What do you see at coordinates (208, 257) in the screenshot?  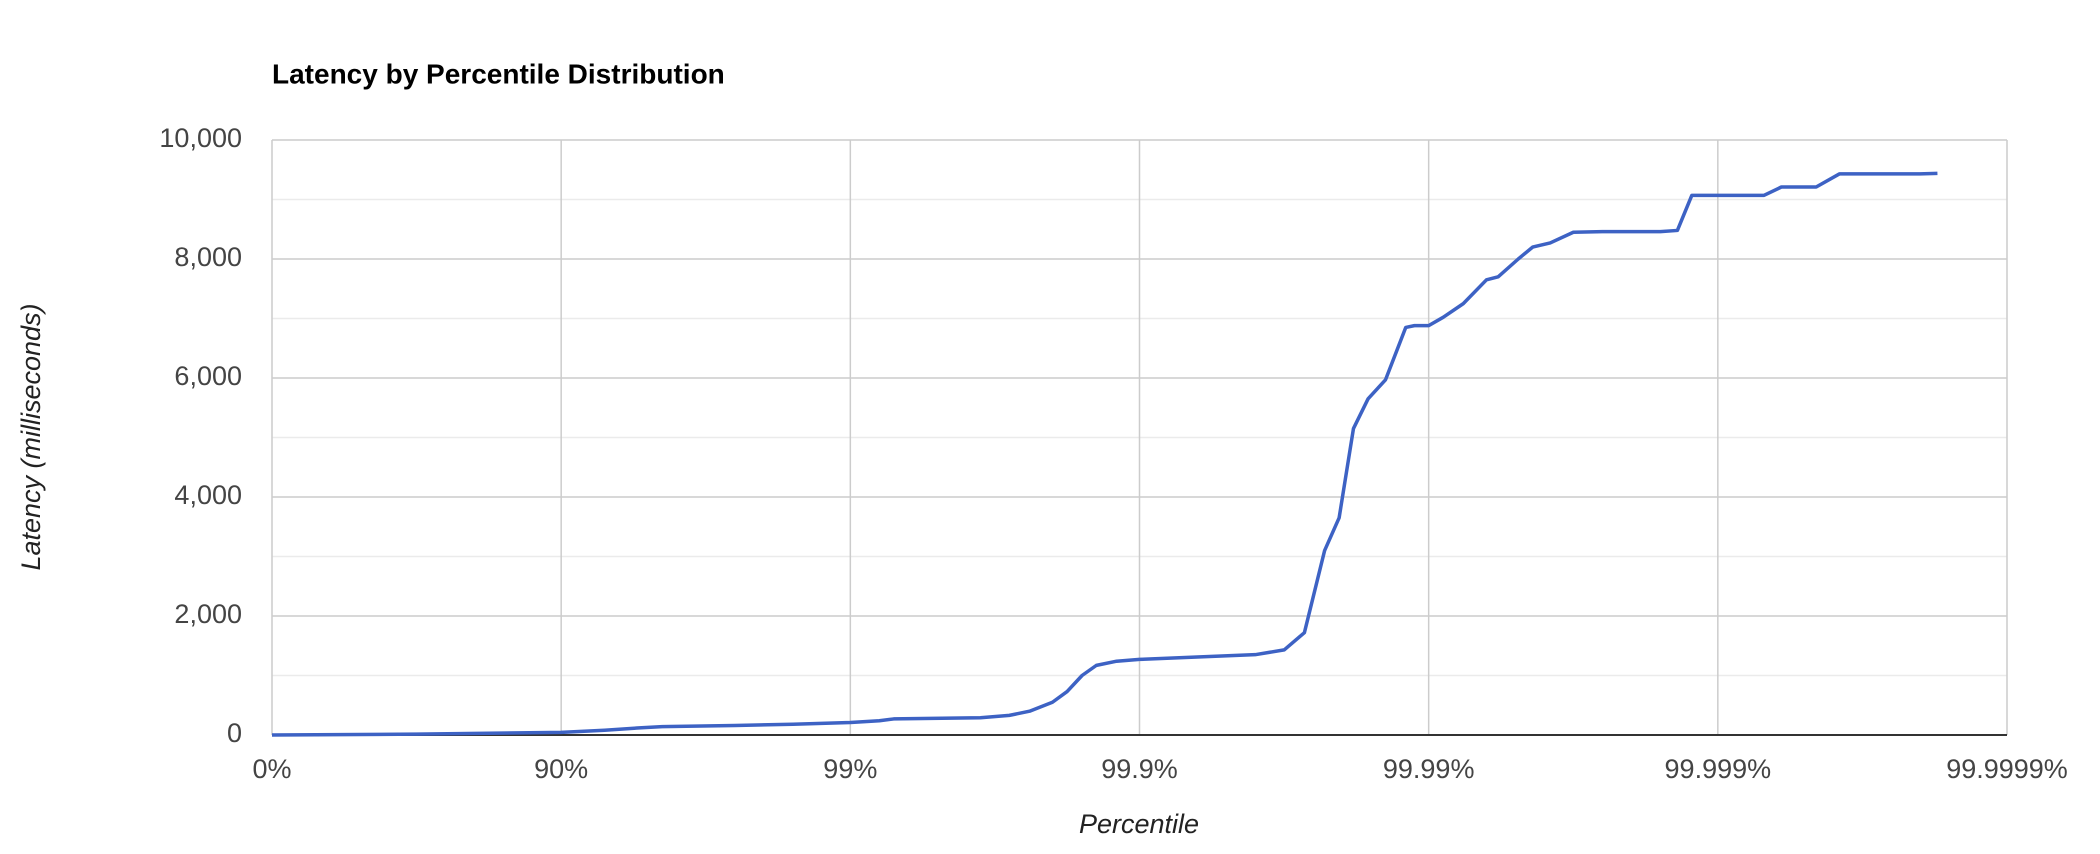 I see `y-tick-label: 8,000` at bounding box center [208, 257].